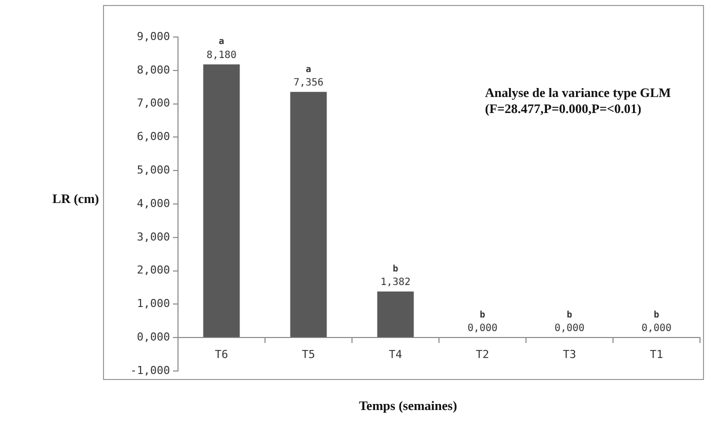  I want to click on annotation: (F=28.477,P=0.000,P=<0.01), so click(563, 108).